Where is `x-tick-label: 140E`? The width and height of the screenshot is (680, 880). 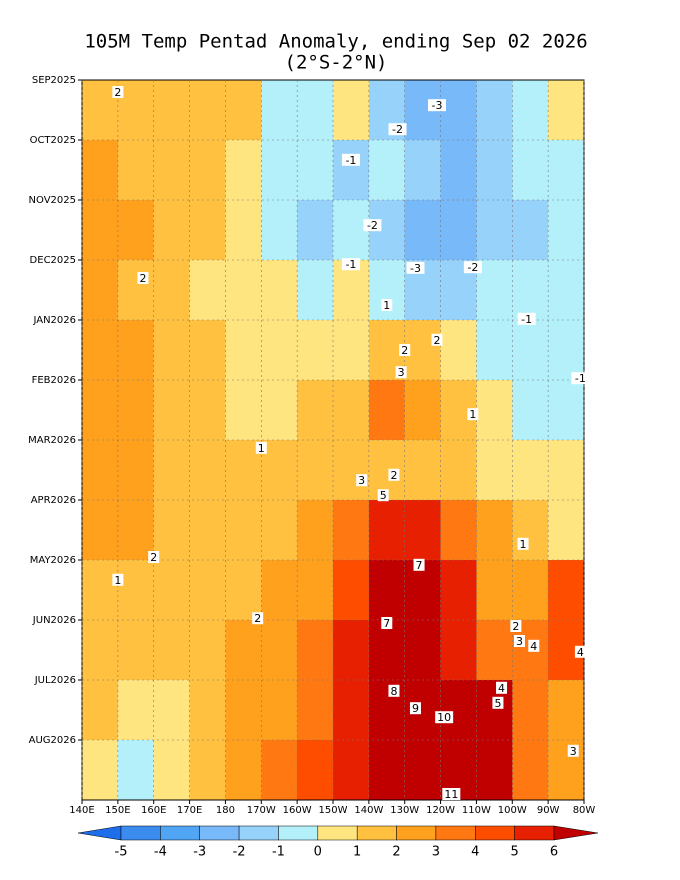
x-tick-label: 140E is located at coordinates (81, 810).